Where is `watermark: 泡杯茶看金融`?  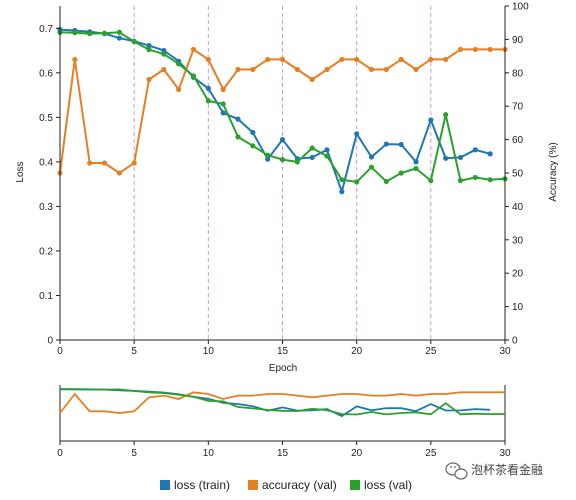
watermark: 泡杯茶看金融 is located at coordinates (494, 471).